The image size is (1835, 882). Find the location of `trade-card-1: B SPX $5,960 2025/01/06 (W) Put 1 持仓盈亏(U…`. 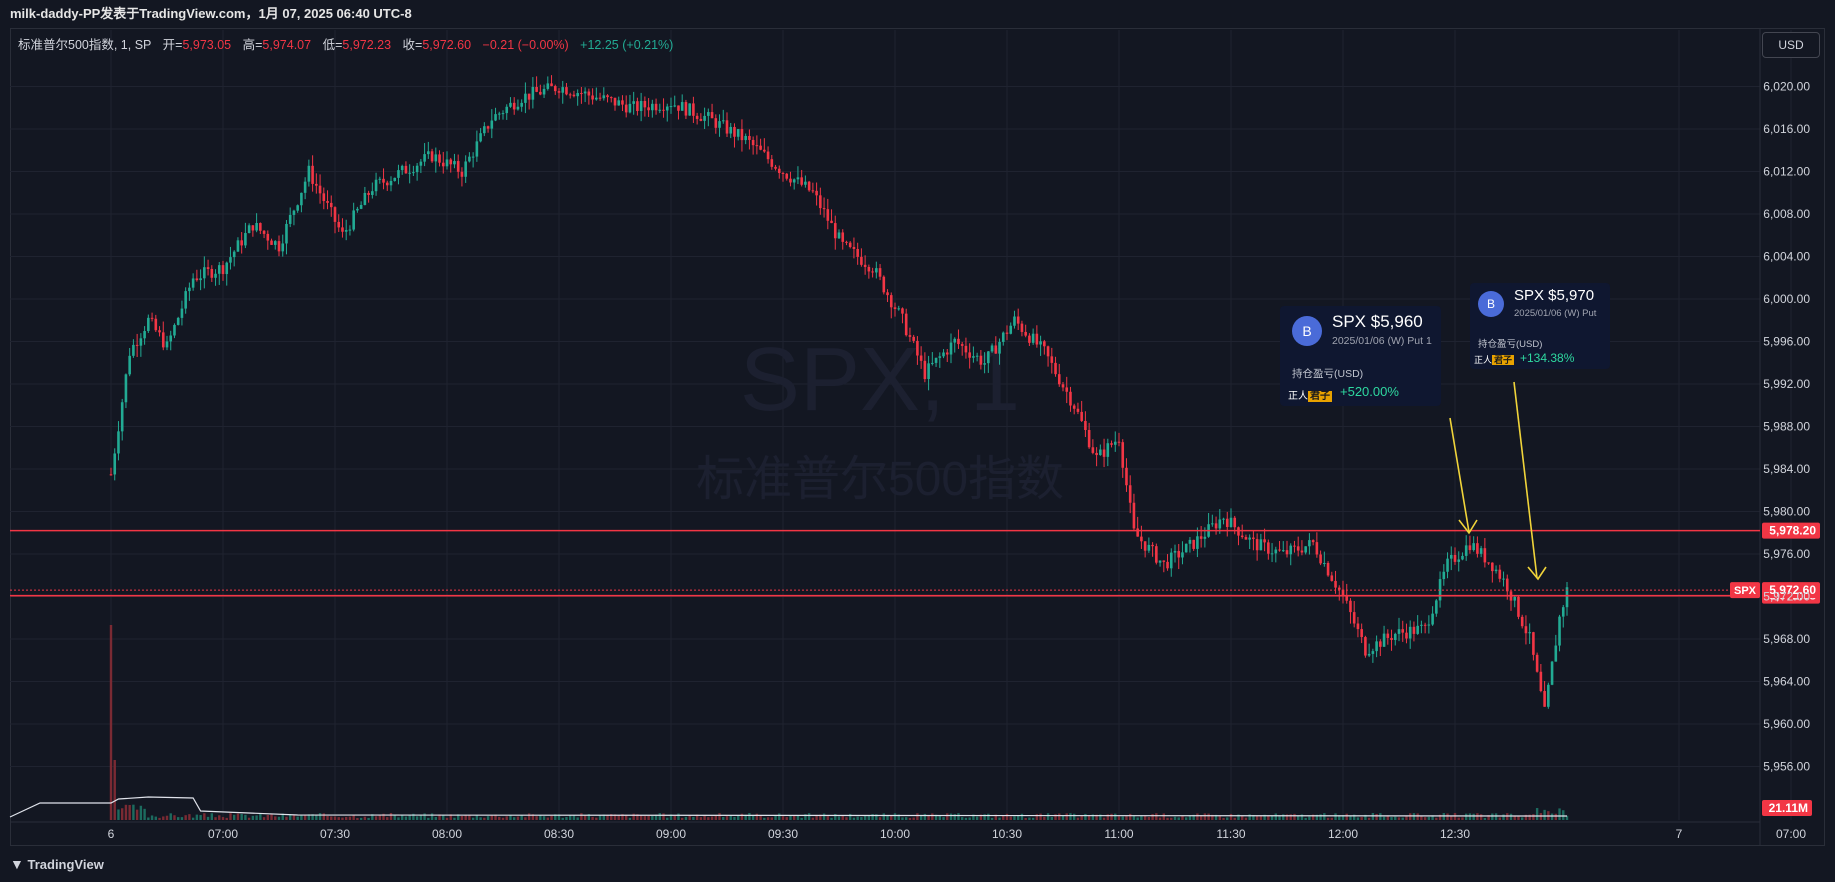

trade-card-1: B SPX $5,960 2025/01/06 (W) Put 1 持仓盈亏(U… is located at coordinates (1360, 356).